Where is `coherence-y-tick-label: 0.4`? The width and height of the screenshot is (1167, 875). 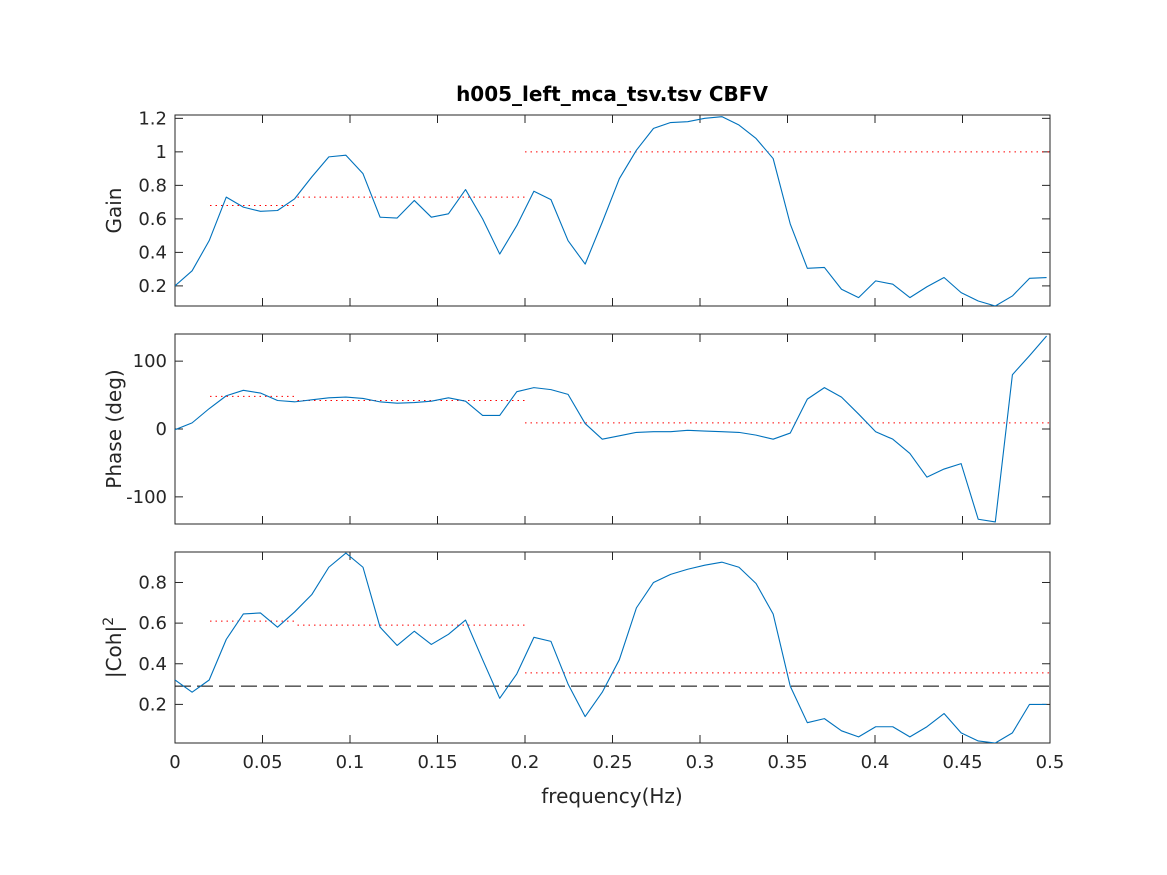 coherence-y-tick-label: 0.4 is located at coordinates (152, 664).